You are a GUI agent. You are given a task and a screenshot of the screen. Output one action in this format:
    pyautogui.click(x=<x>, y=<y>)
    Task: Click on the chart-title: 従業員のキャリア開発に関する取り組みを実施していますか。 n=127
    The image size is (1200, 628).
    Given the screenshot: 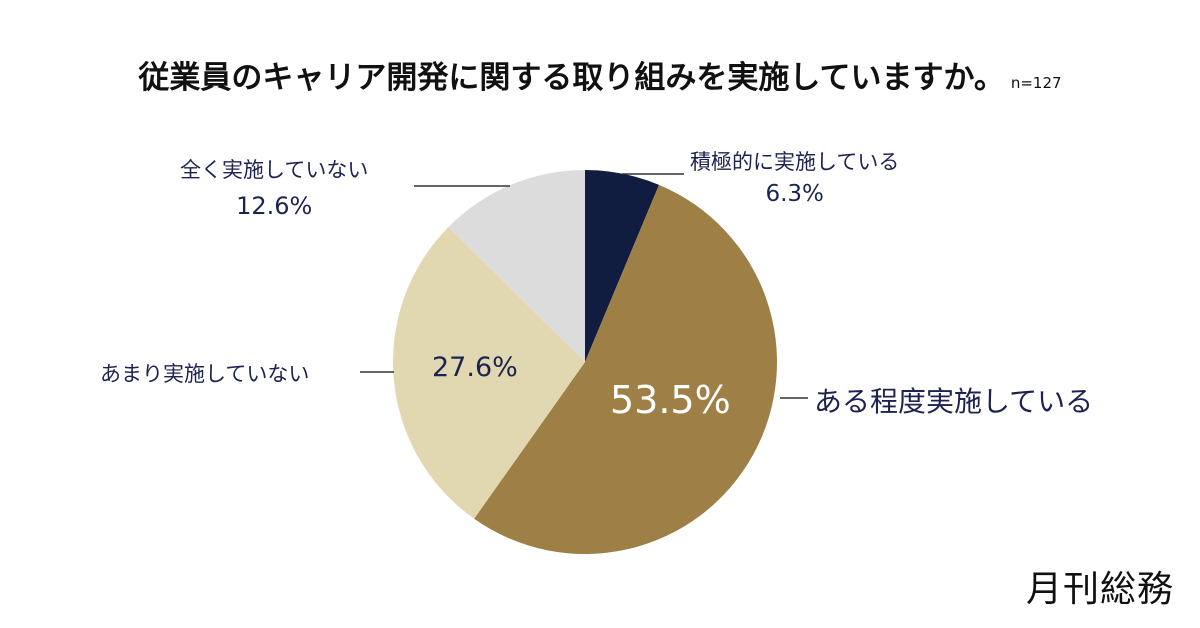 What is the action you would take?
    pyautogui.click(x=600, y=74)
    